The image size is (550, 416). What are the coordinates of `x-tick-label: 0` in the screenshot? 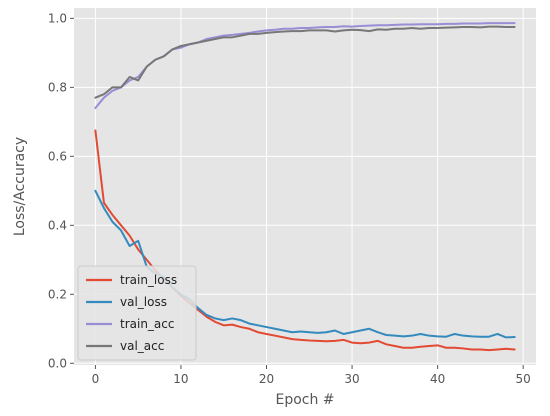 It's located at (96, 379).